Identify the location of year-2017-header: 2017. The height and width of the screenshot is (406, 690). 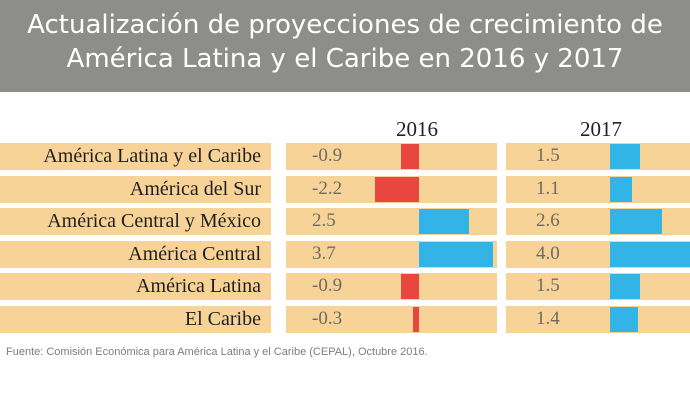
(601, 129).